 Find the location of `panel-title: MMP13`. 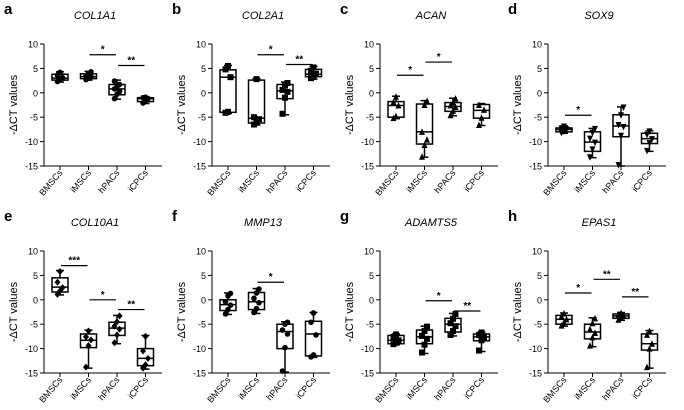

panel-title: MMP13 is located at coordinates (263, 223).